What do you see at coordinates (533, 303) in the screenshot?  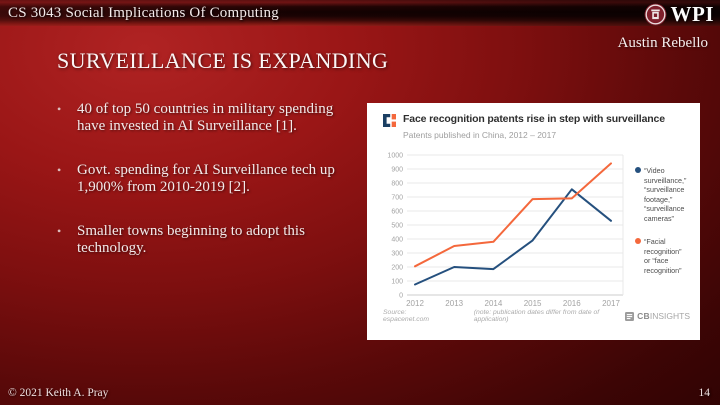 I see `x-tick-label: 2015` at bounding box center [533, 303].